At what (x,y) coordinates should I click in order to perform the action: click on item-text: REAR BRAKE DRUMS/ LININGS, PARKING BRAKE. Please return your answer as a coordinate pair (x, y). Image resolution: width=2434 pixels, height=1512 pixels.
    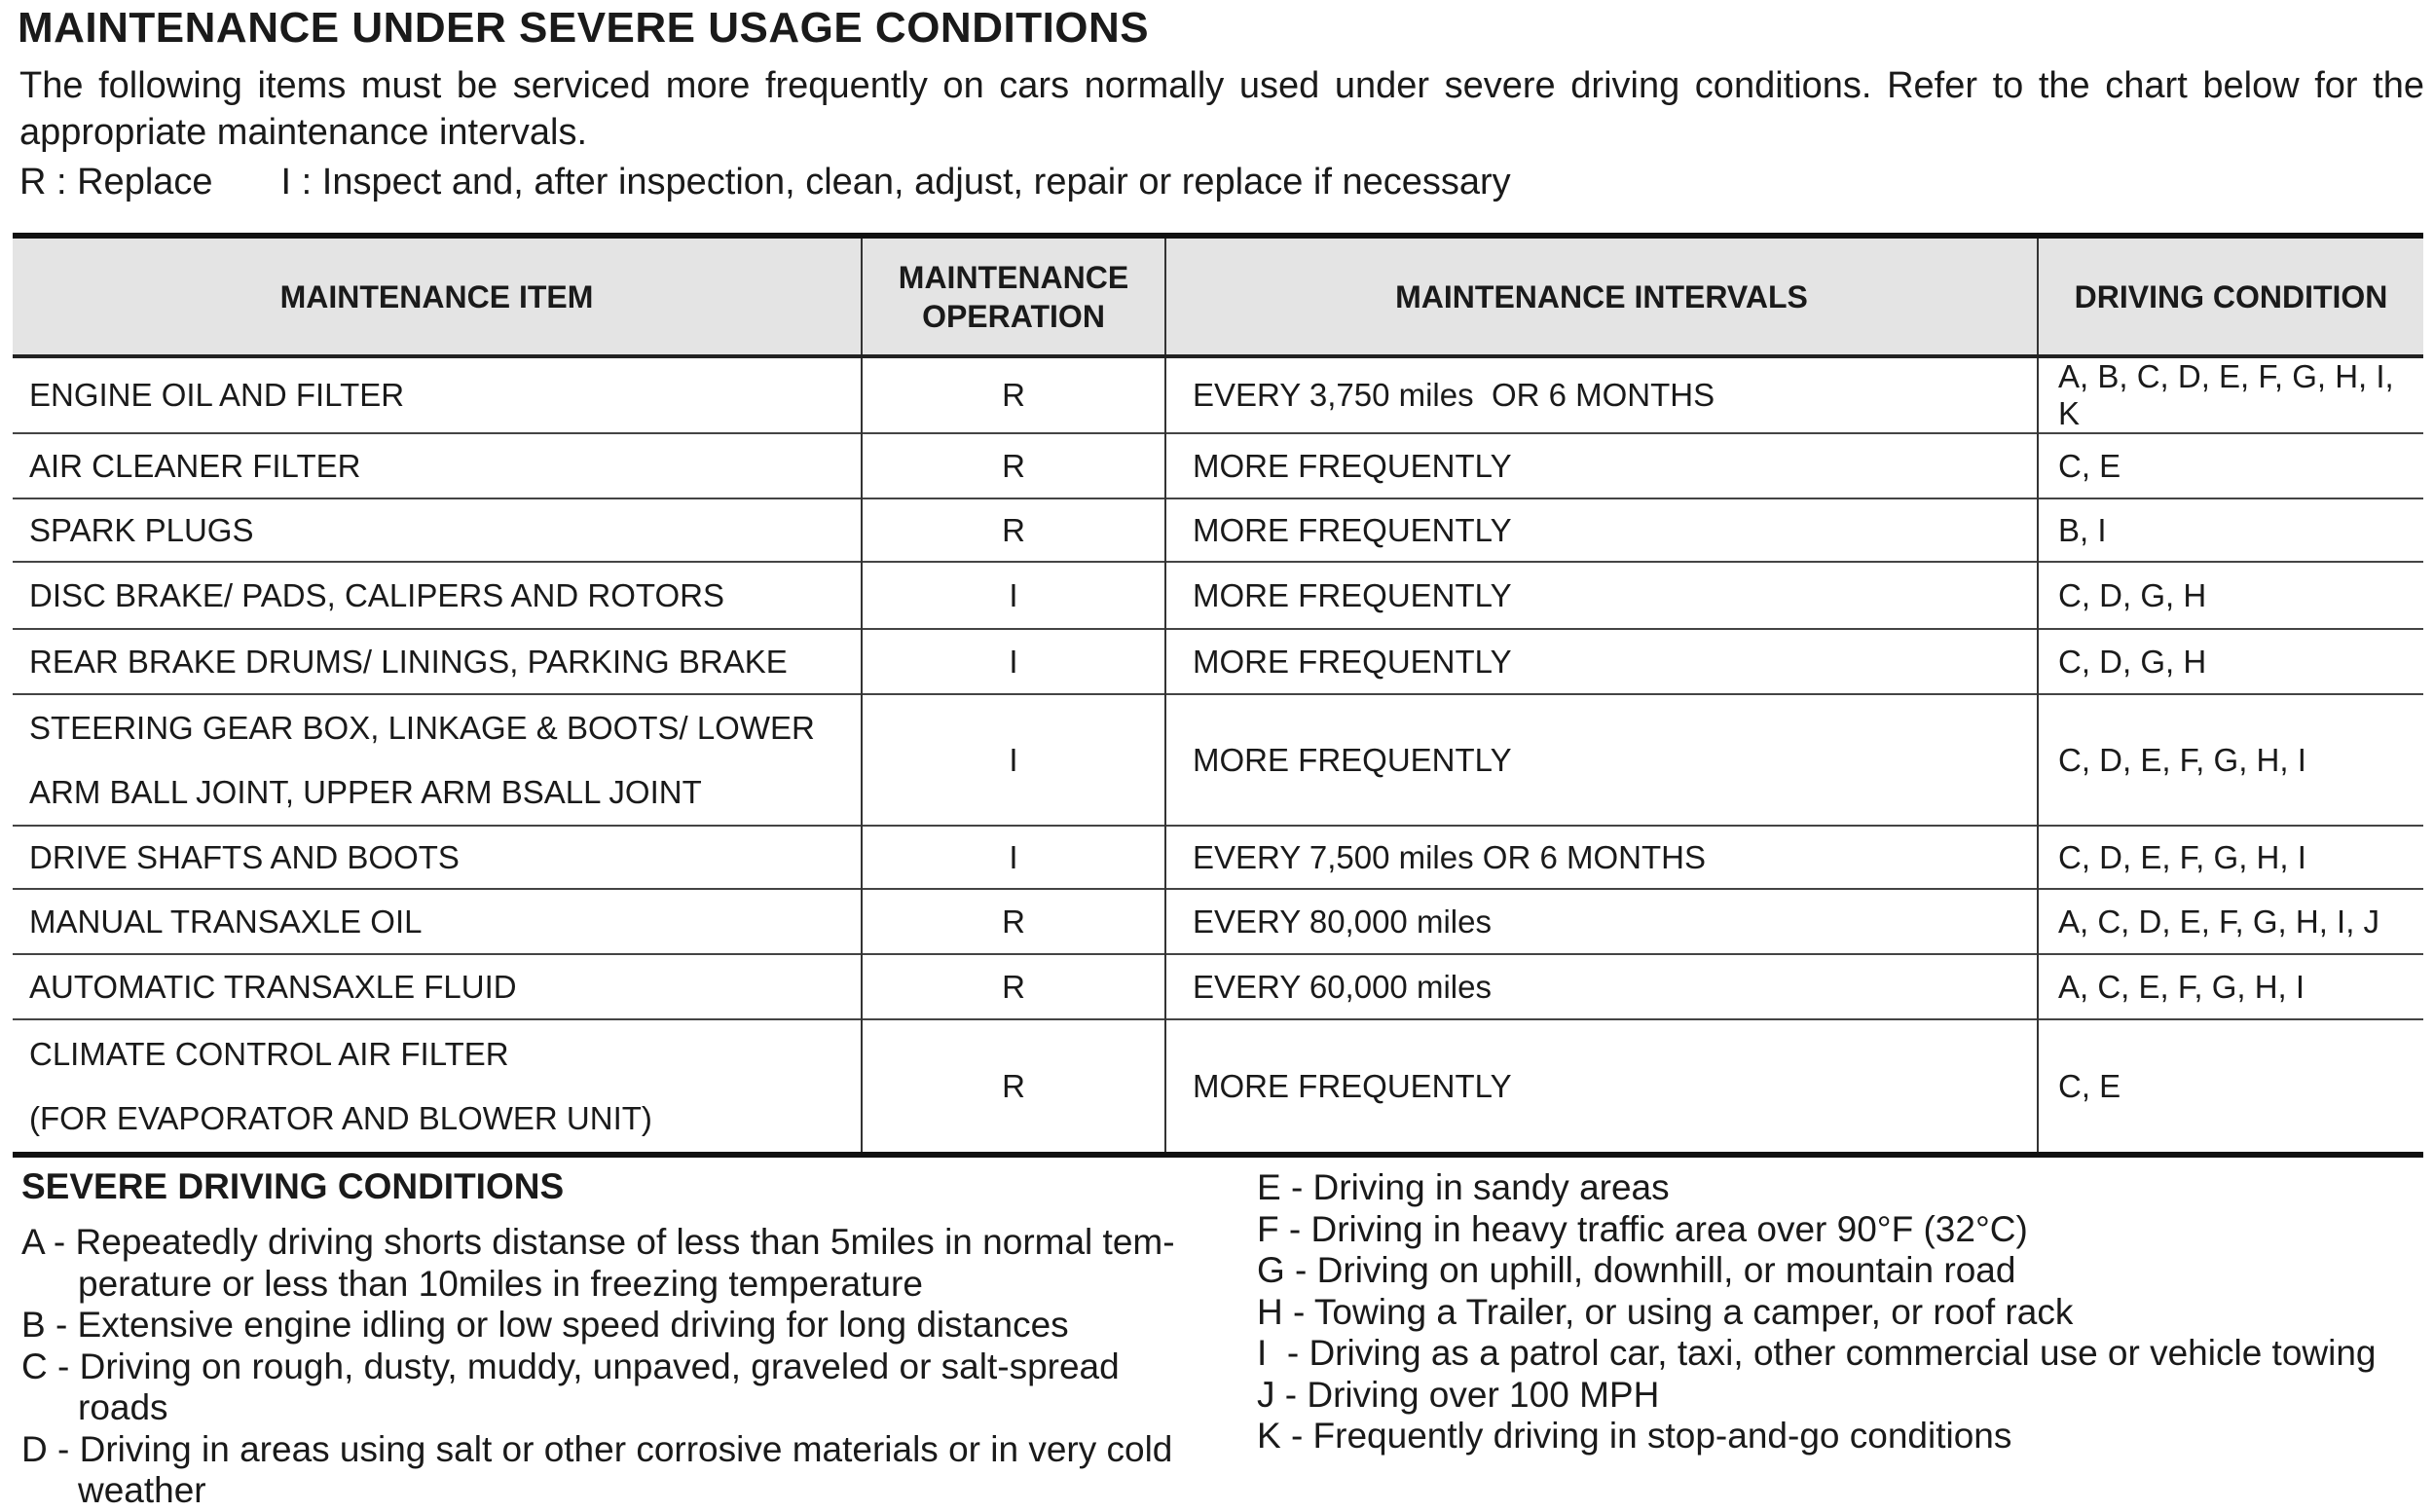
    Looking at the image, I should click on (408, 661).